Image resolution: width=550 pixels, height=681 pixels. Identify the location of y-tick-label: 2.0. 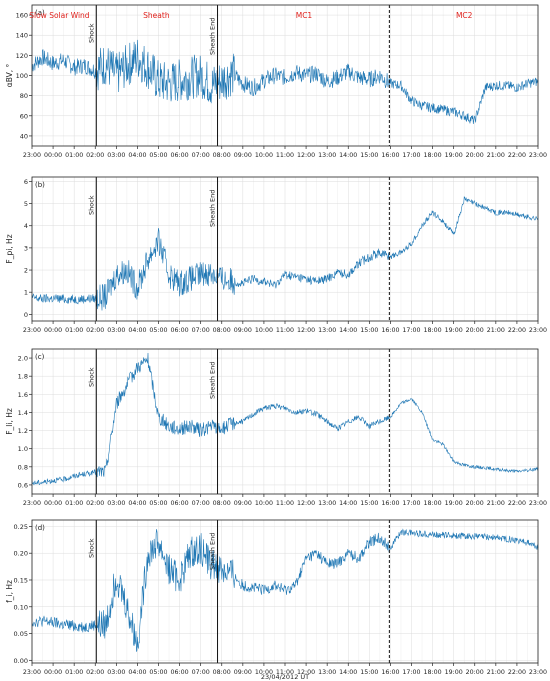
(23, 359).